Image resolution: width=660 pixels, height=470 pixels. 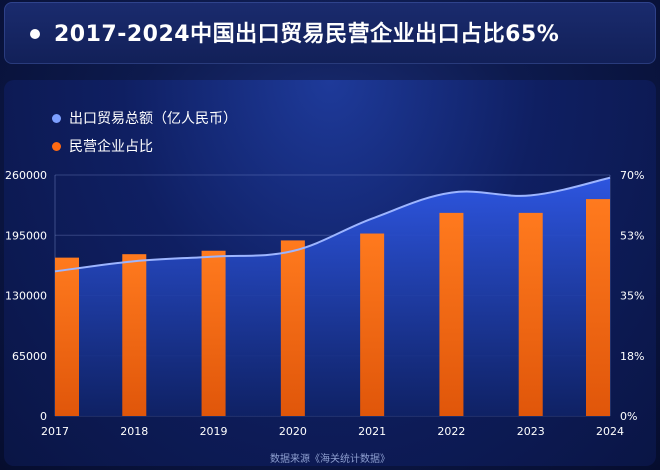 What do you see at coordinates (632, 235) in the screenshot?
I see `y-right-tick-label: 53%` at bounding box center [632, 235].